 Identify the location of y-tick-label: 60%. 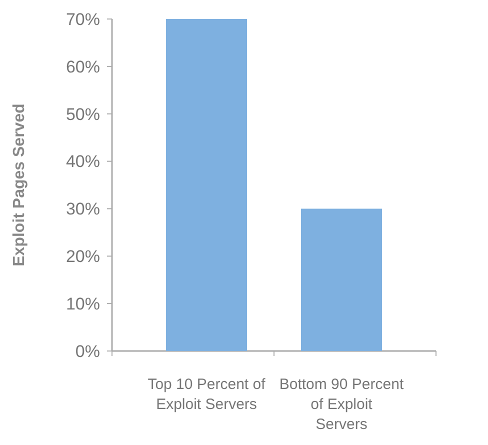
(83, 66).